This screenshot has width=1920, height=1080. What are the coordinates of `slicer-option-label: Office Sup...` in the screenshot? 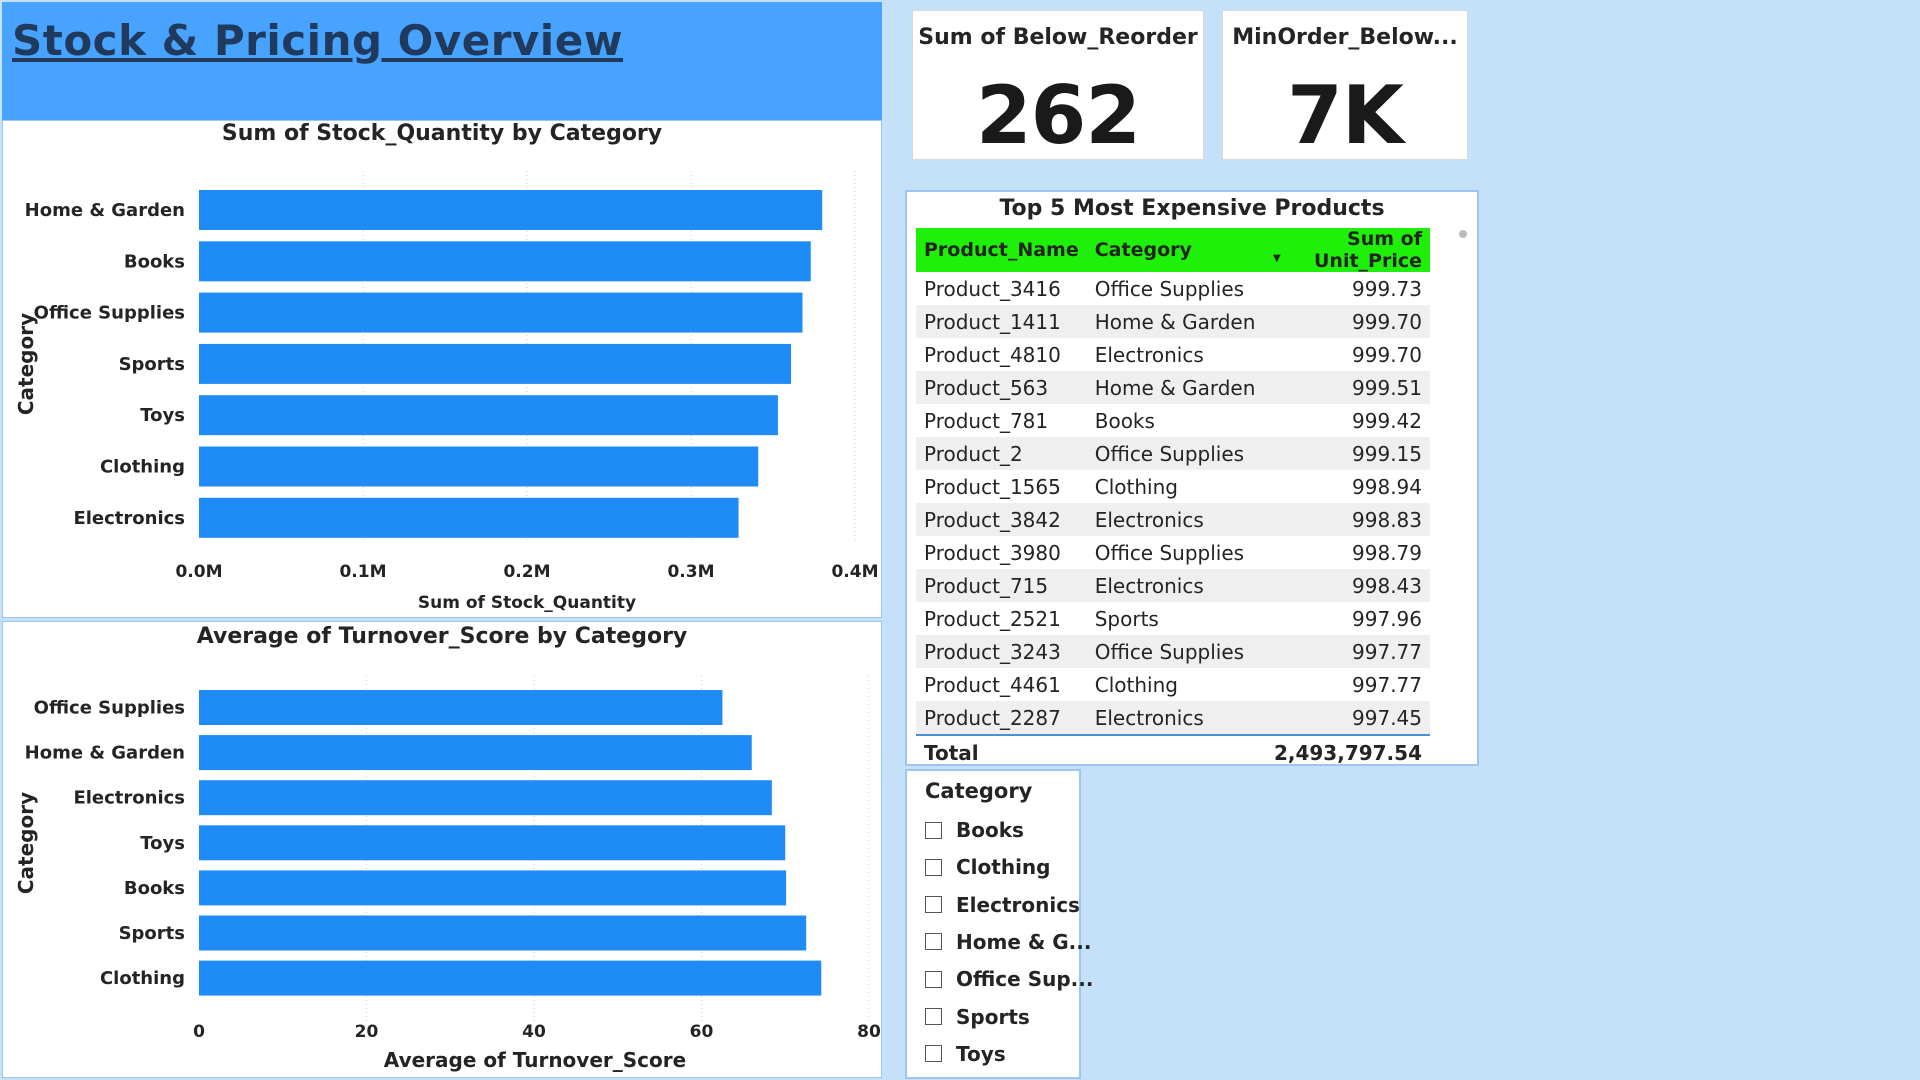 It's located at (1025, 979).